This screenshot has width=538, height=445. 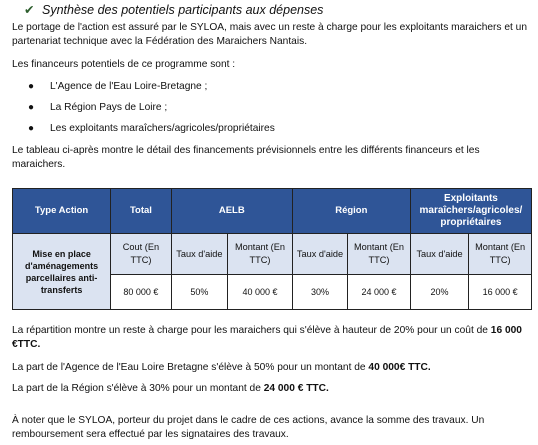 What do you see at coordinates (379, 254) in the screenshot?
I see `subheader-region-montant: Montant (En TTC)` at bounding box center [379, 254].